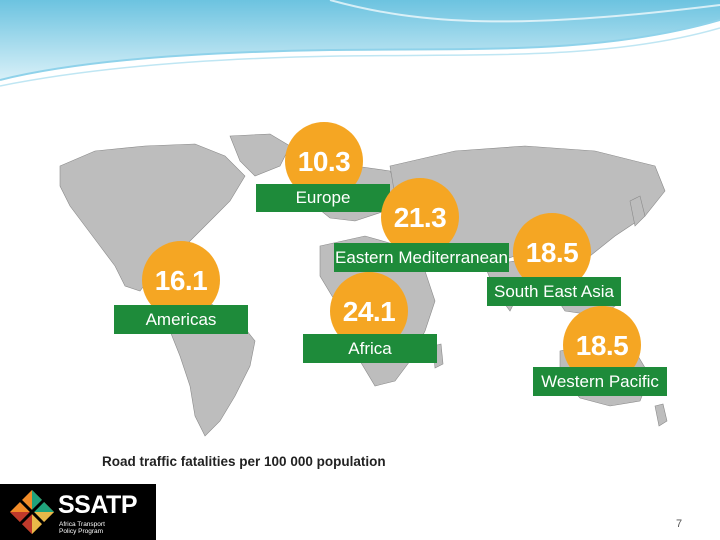 The width and height of the screenshot is (720, 540). I want to click on africa-label: Africa, so click(370, 348).